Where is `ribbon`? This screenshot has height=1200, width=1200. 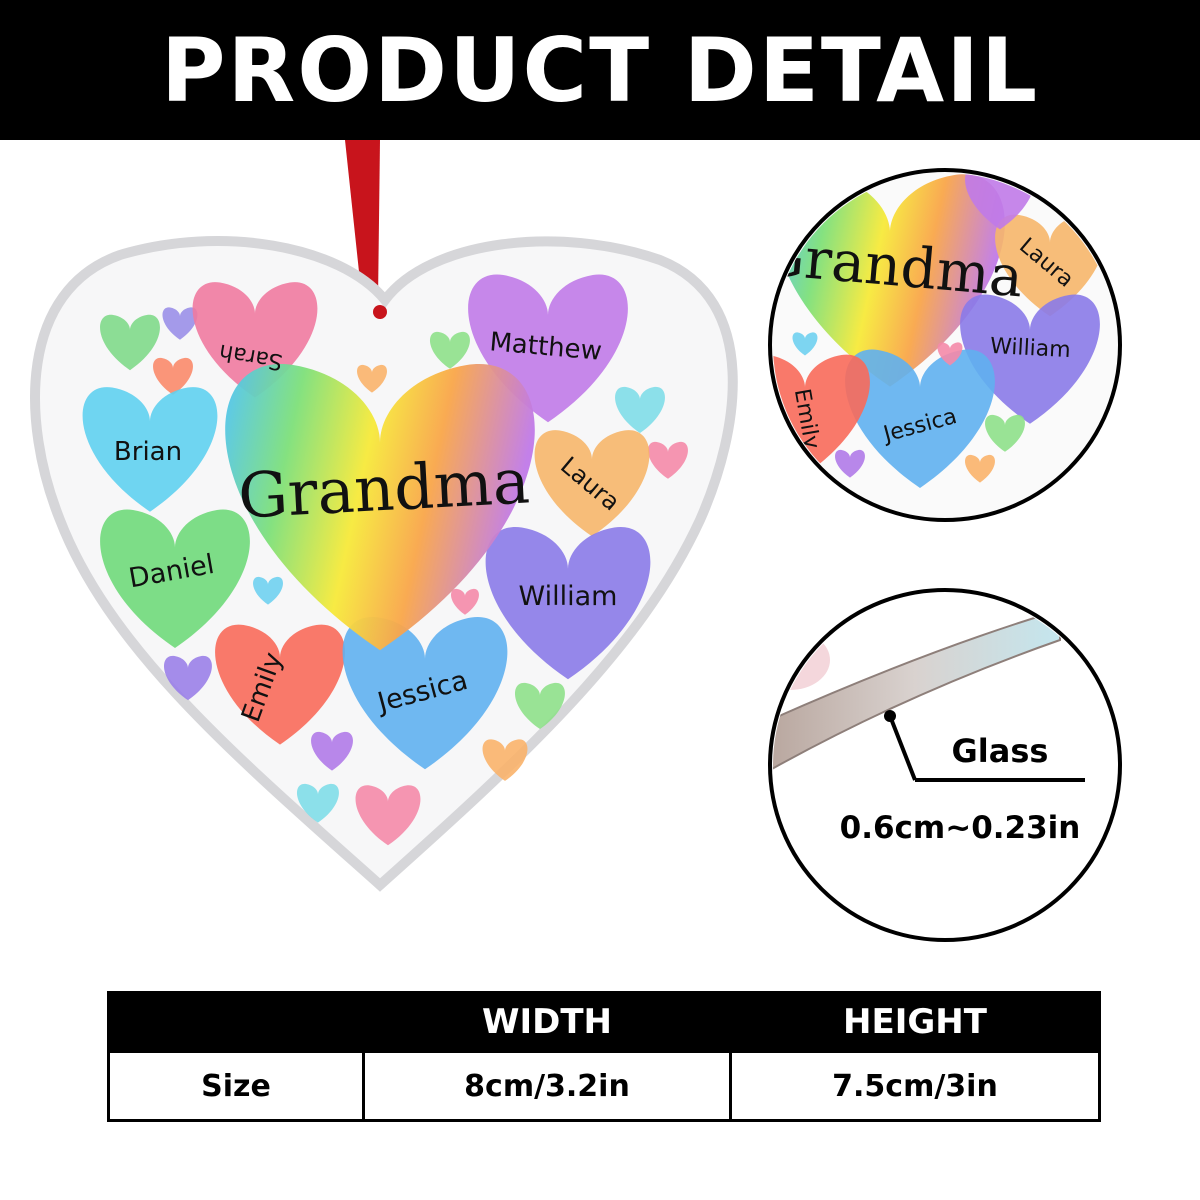 ribbon is located at coordinates (362, 220).